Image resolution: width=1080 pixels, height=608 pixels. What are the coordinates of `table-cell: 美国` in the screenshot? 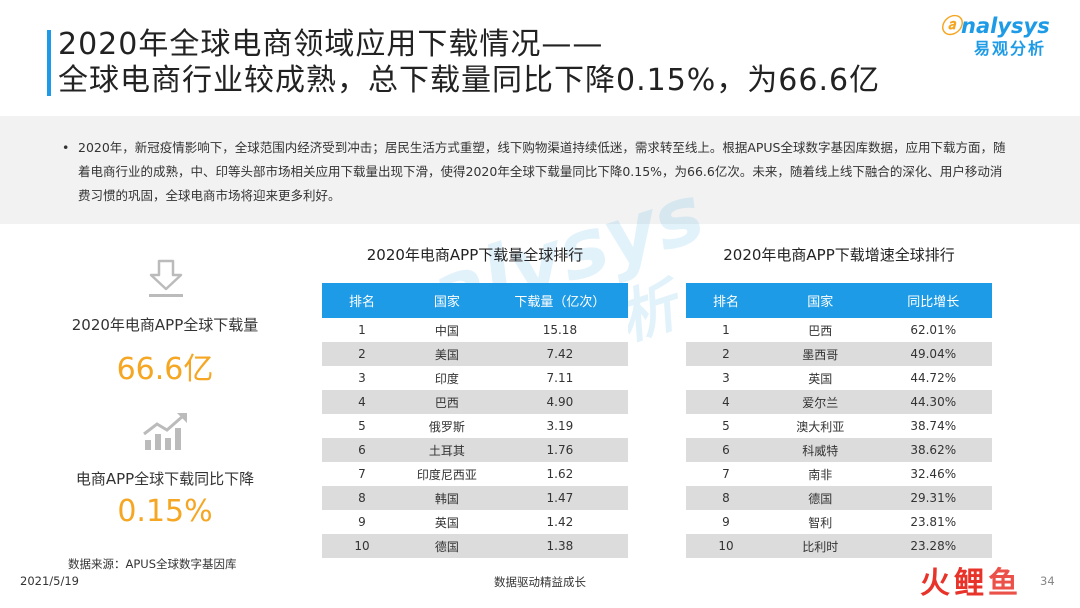 It's located at (447, 354).